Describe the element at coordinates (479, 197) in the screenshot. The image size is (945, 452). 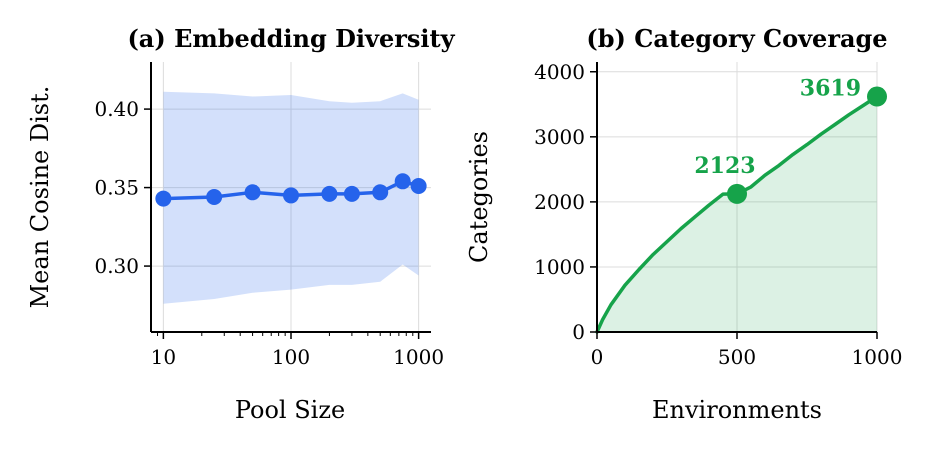
I see `y-axis-label-b: Categories` at that location.